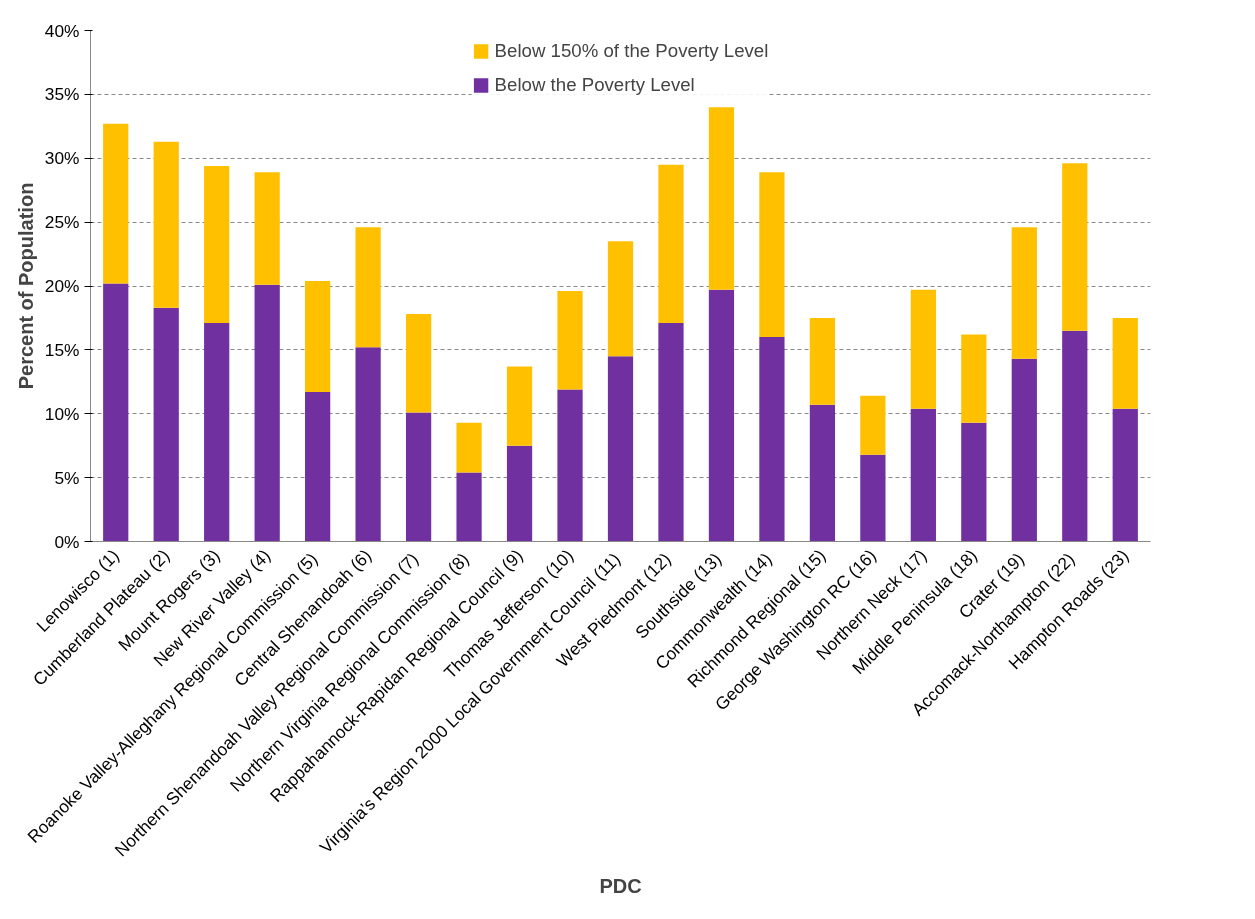 The image size is (1255, 919). Describe the element at coordinates (67, 541) in the screenshot. I see `y-tick-label: 0%` at that location.